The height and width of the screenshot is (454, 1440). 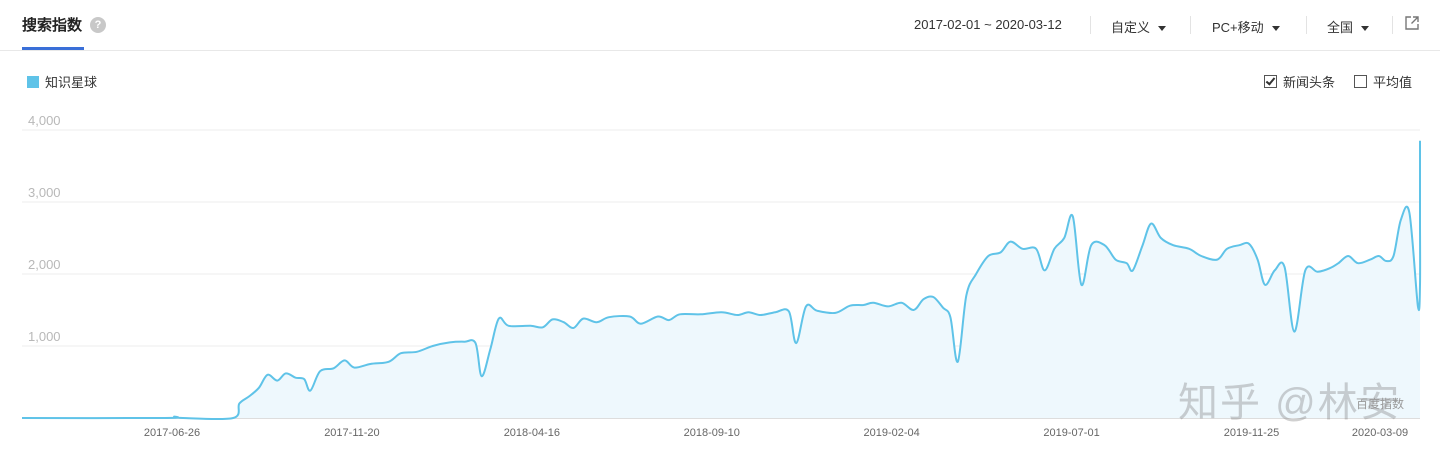 I want to click on range-mode-label: 自定义, so click(x=1131, y=27).